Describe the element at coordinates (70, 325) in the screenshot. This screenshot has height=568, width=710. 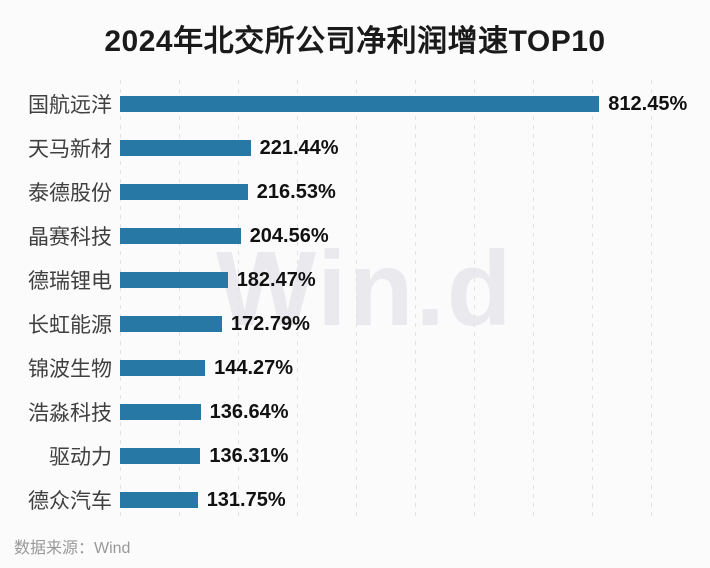
I see `category-label: 长虹能源` at that location.